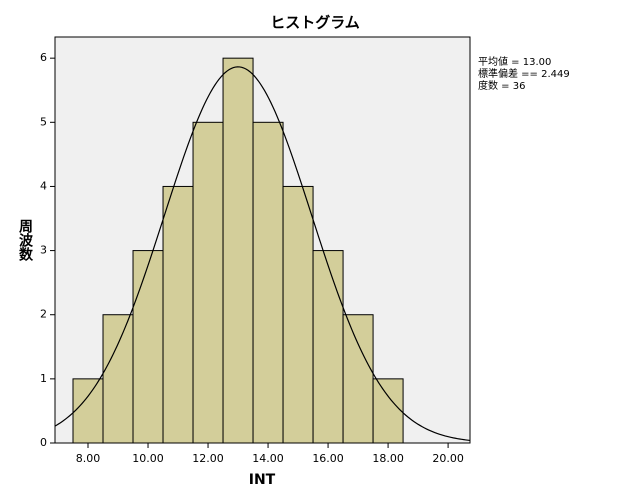 The height and width of the screenshot is (504, 629). What do you see at coordinates (43, 442) in the screenshot?
I see `y-tick-label: 0` at bounding box center [43, 442].